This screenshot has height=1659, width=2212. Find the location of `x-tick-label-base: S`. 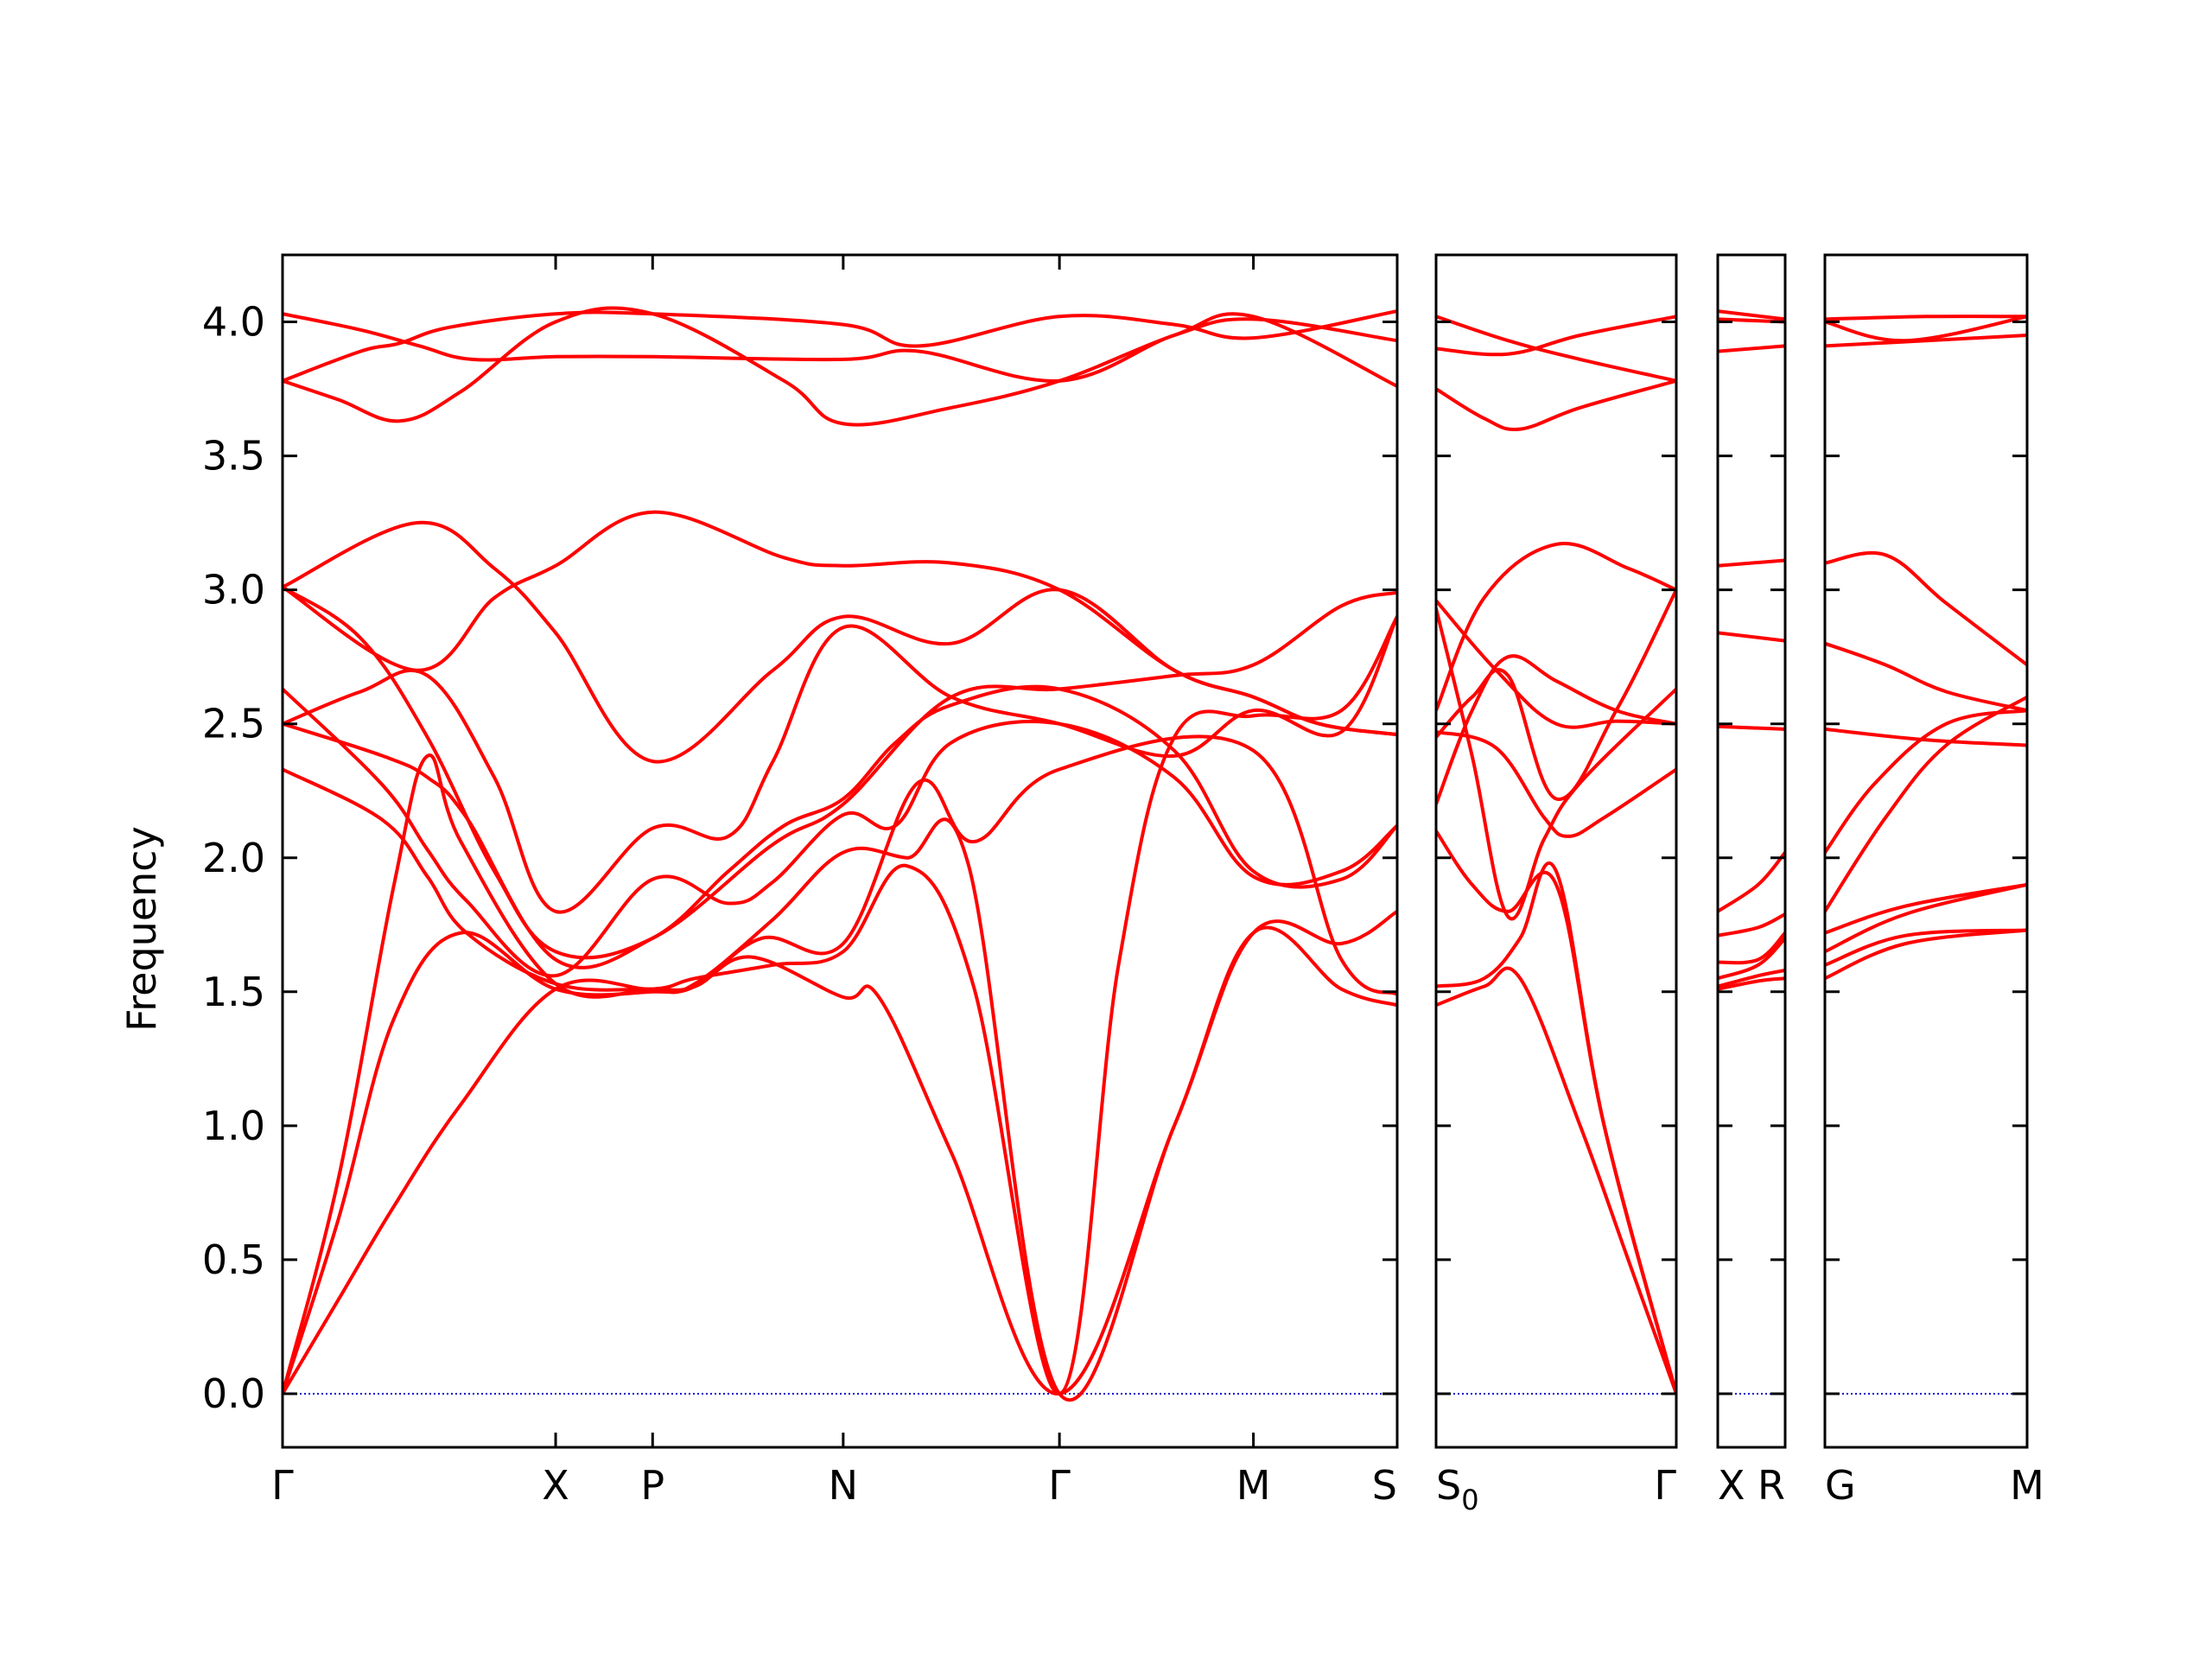

x-tick-label-base: S is located at coordinates (1448, 1485).